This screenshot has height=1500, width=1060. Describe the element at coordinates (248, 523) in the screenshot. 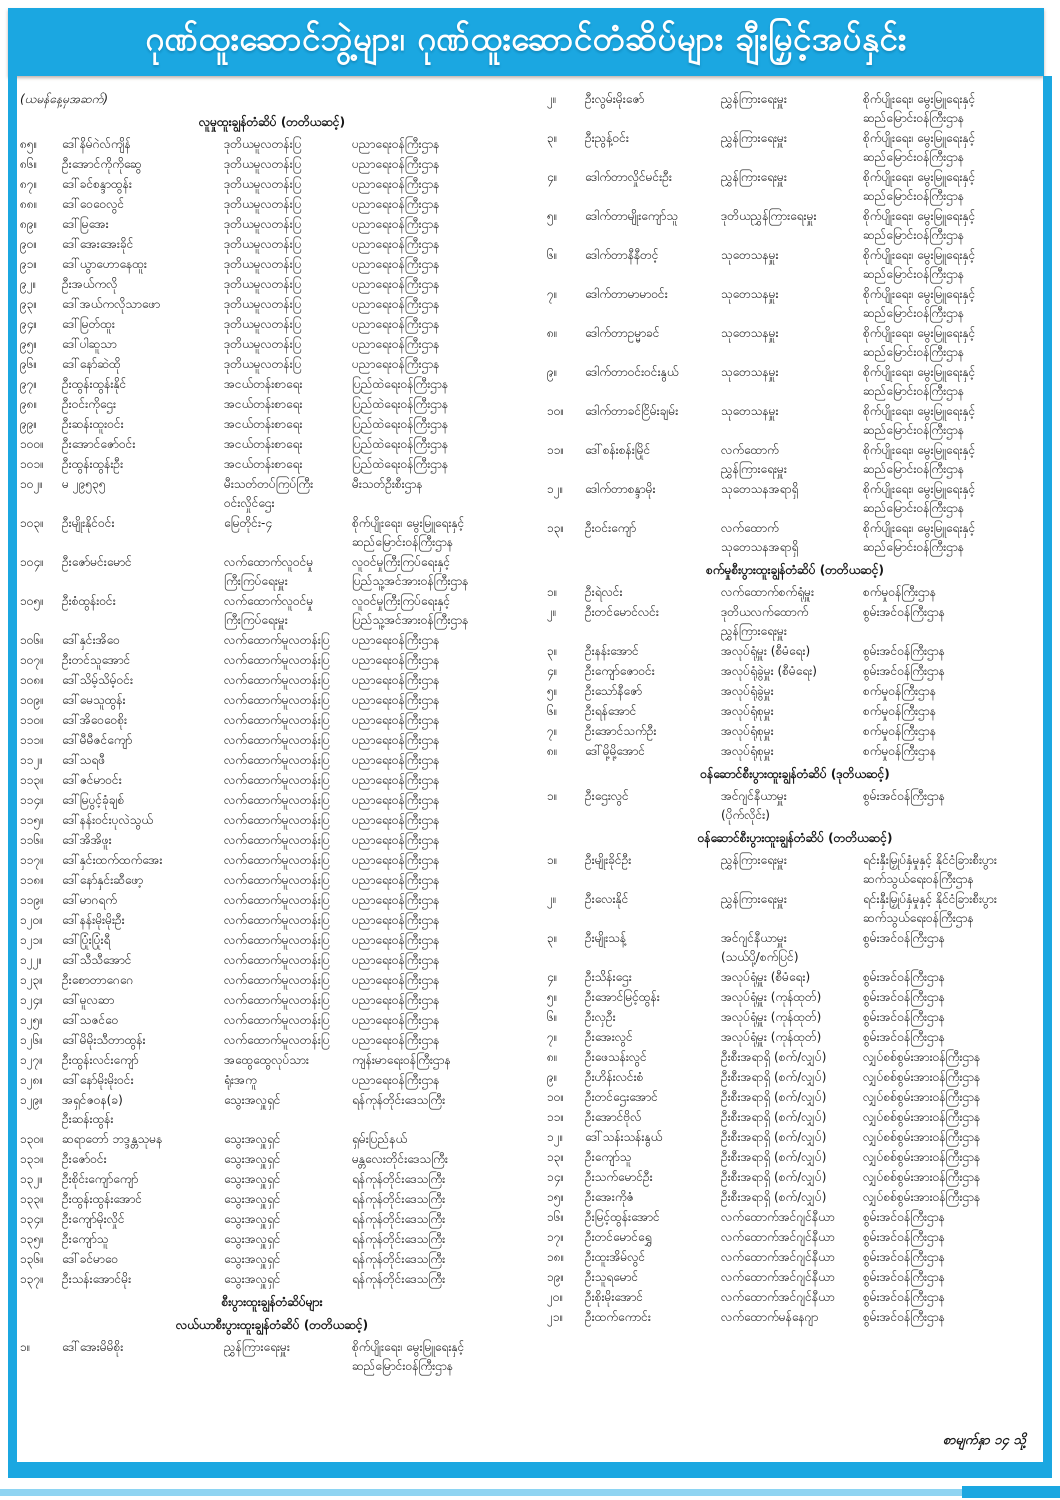

I see `entry-position: မြေတိုင်း-၄` at that location.